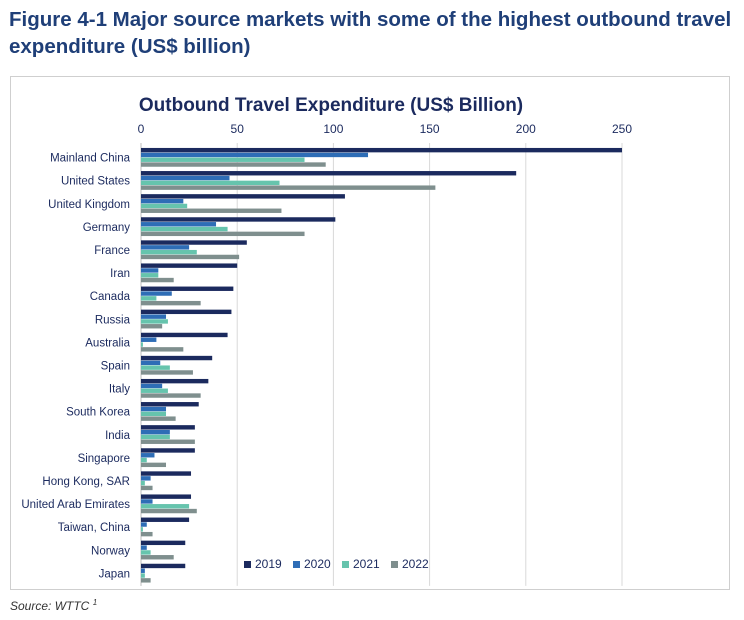 This screenshot has width=744, height=620. What do you see at coordinates (333, 129) in the screenshot?
I see `x-tick-label: 100` at bounding box center [333, 129].